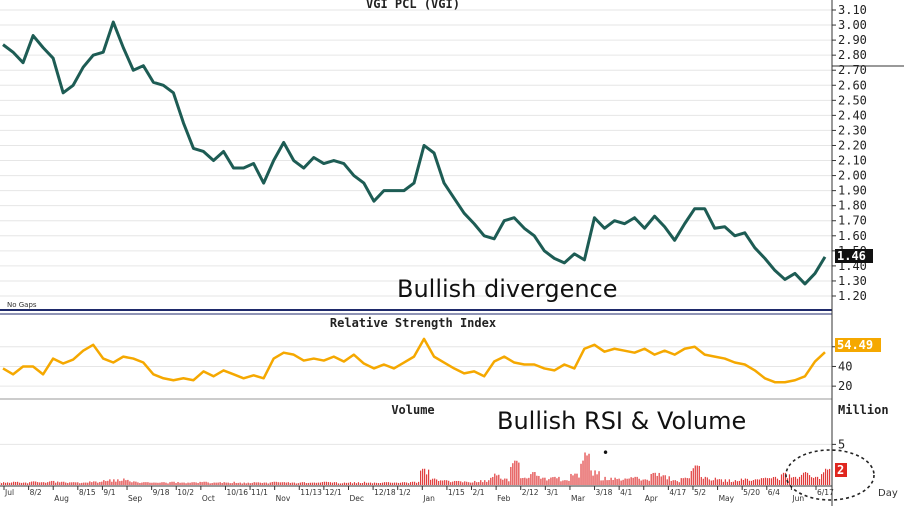 This screenshot has width=904, height=506. I want to click on highlight-circle, so click(830, 475).